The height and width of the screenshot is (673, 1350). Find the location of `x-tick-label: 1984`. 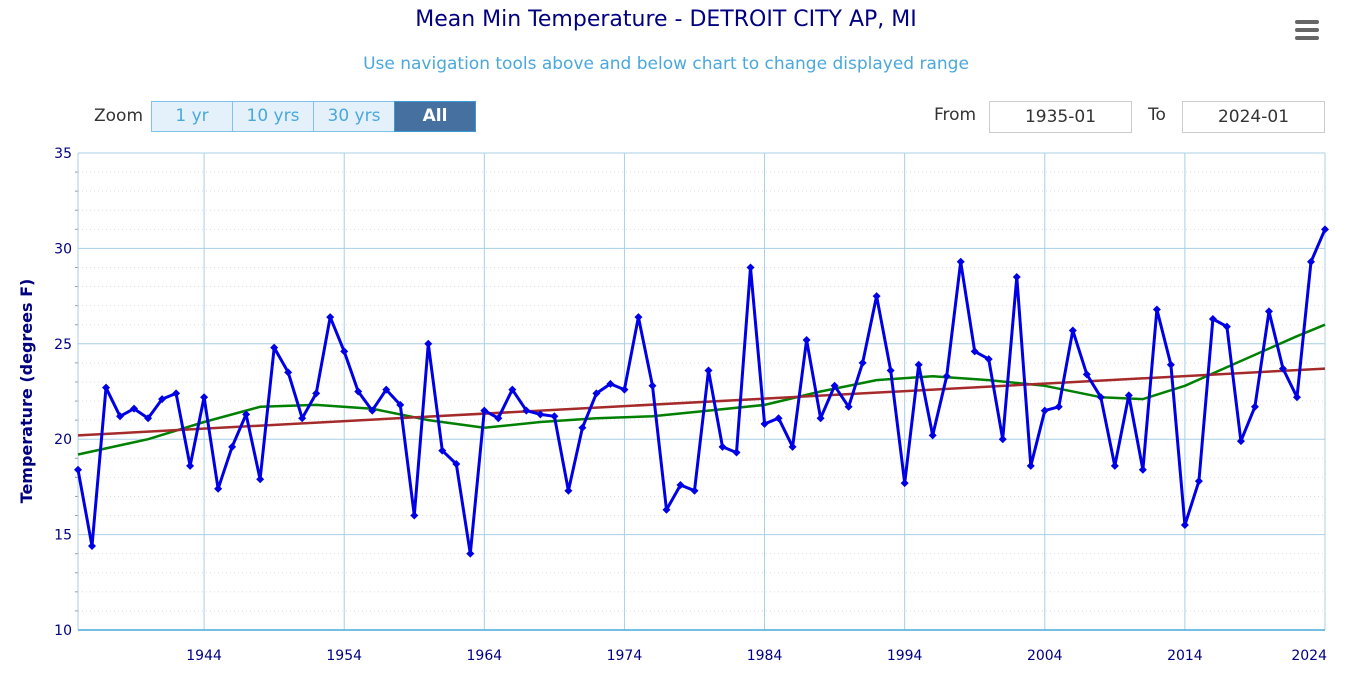

x-tick-label: 1984 is located at coordinates (765, 656).